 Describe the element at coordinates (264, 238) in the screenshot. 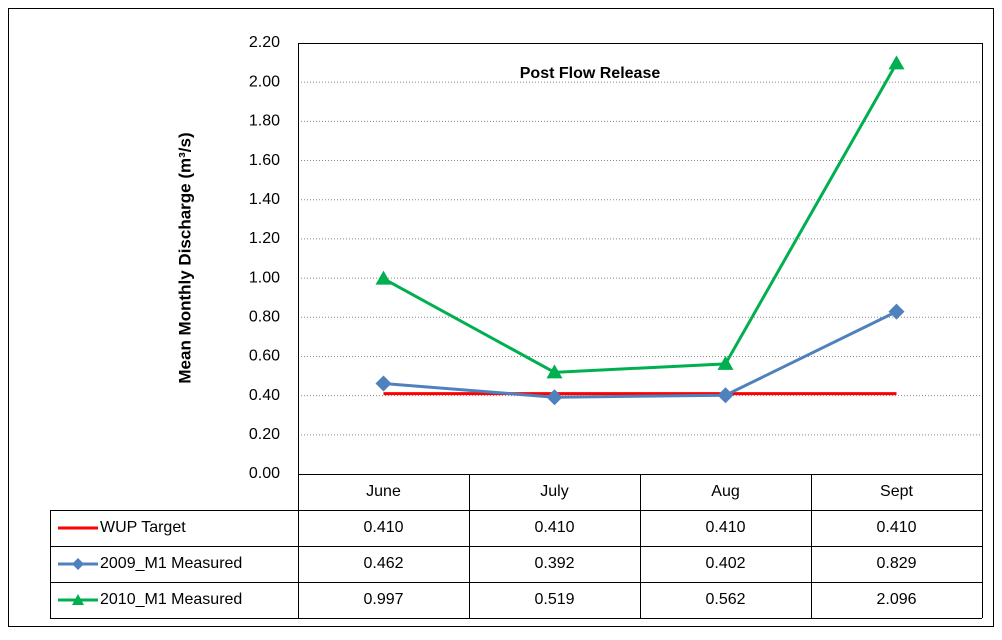

I see `y-tick-label: 1.20` at that location.